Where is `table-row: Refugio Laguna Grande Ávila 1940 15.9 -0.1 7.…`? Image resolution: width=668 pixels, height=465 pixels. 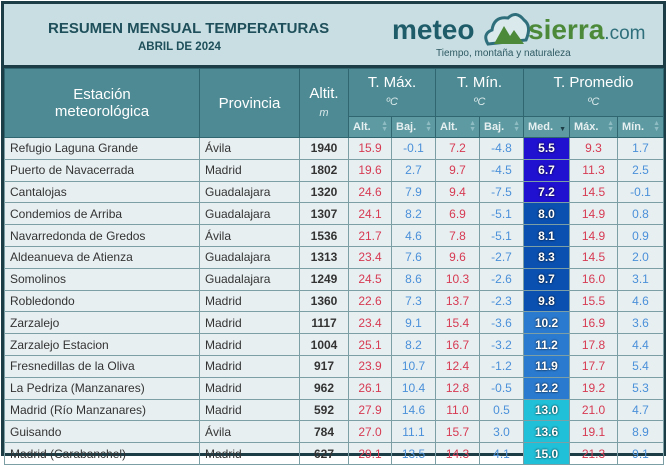
table-row: Refugio Laguna Grande Ávila 1940 15.9 -0.1 7.… is located at coordinates (334, 148).